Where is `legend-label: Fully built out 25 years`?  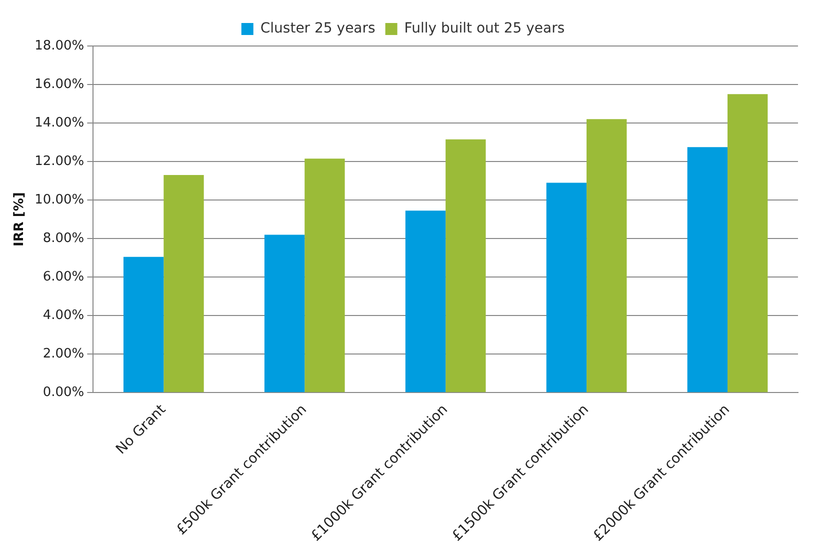
legend-label: Fully built out 25 years is located at coordinates (484, 28).